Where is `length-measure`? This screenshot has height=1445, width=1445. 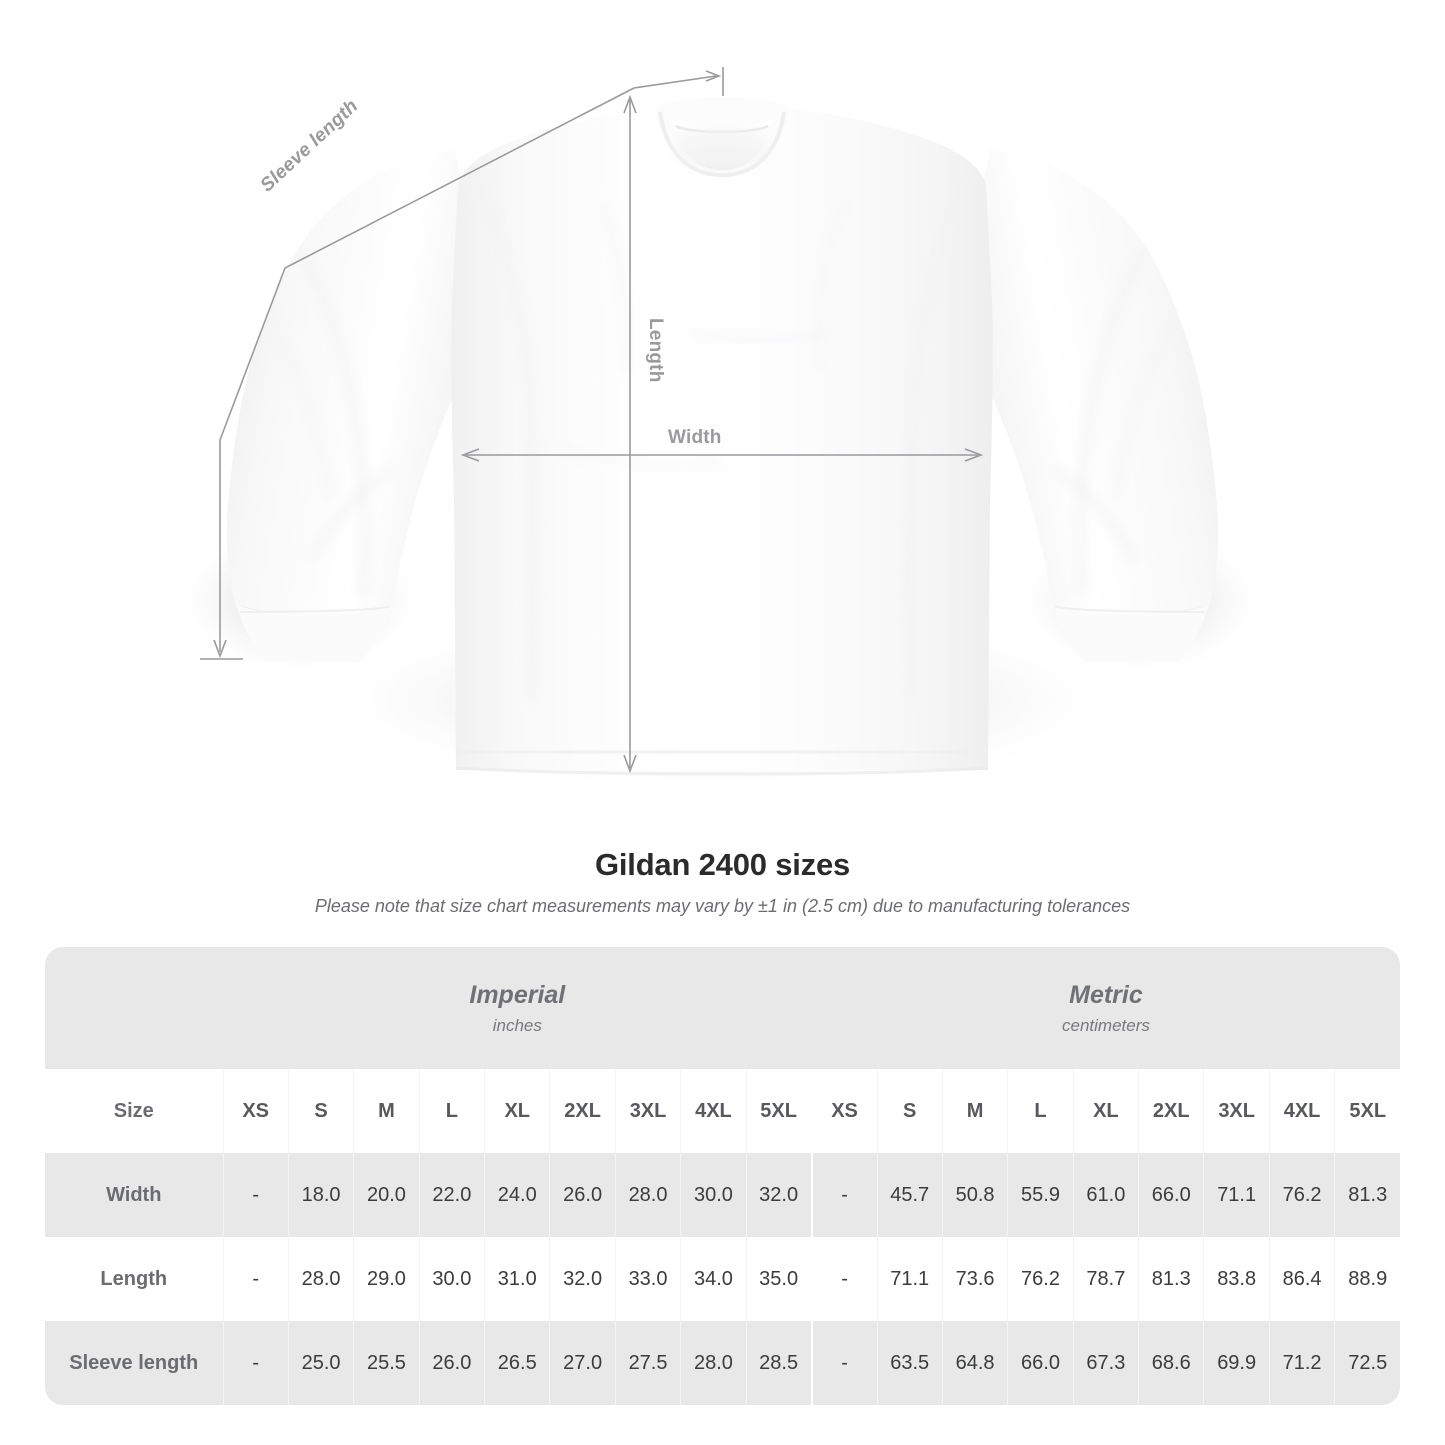
length-measure is located at coordinates (630, 434).